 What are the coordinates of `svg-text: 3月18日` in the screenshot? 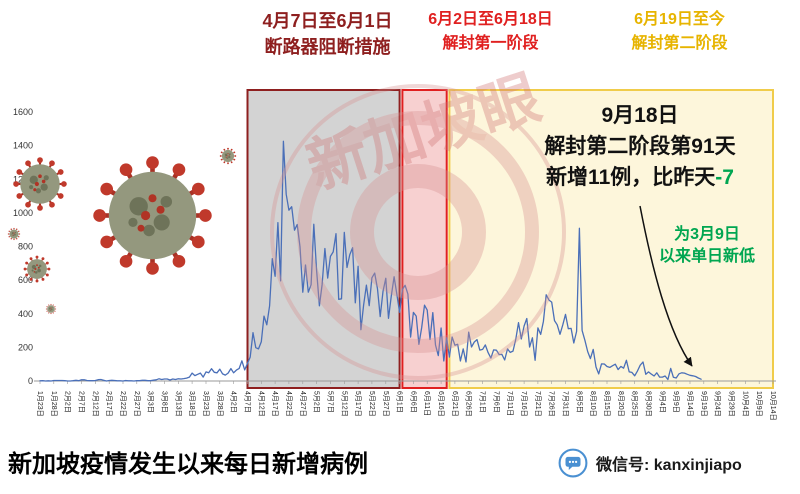 It's located at (192, 404).